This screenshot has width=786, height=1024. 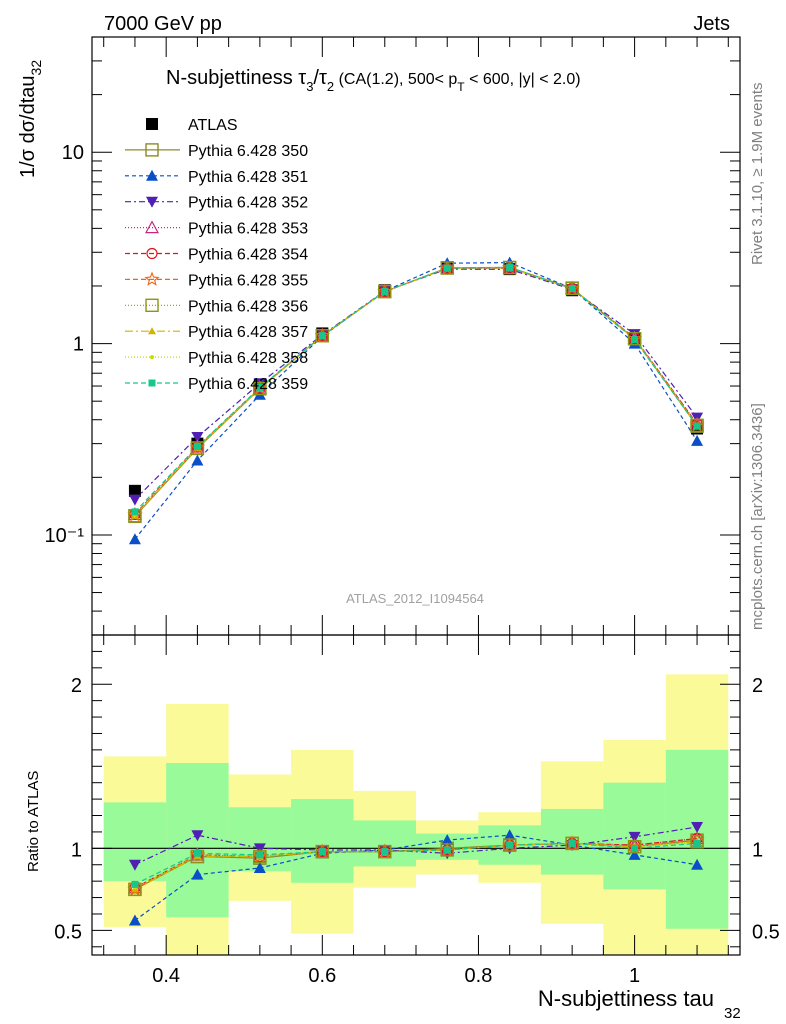 What do you see at coordinates (461, 87) in the screenshot?
I see `title-sub3: T` at bounding box center [461, 87].